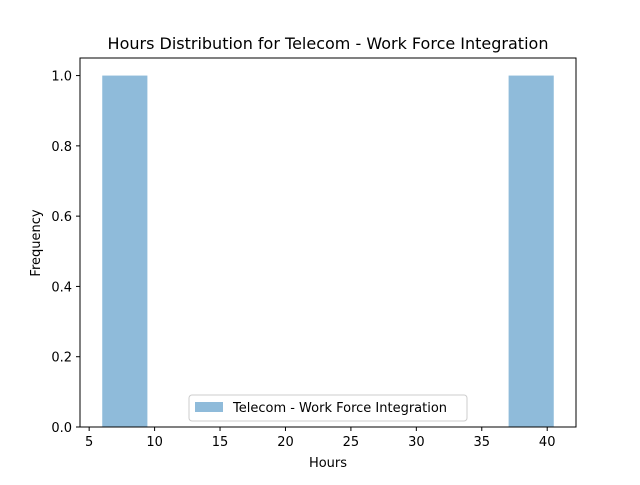 The image size is (640, 485). Describe the element at coordinates (61, 217) in the screenshot. I see `y-tick-label: 0.6` at that location.